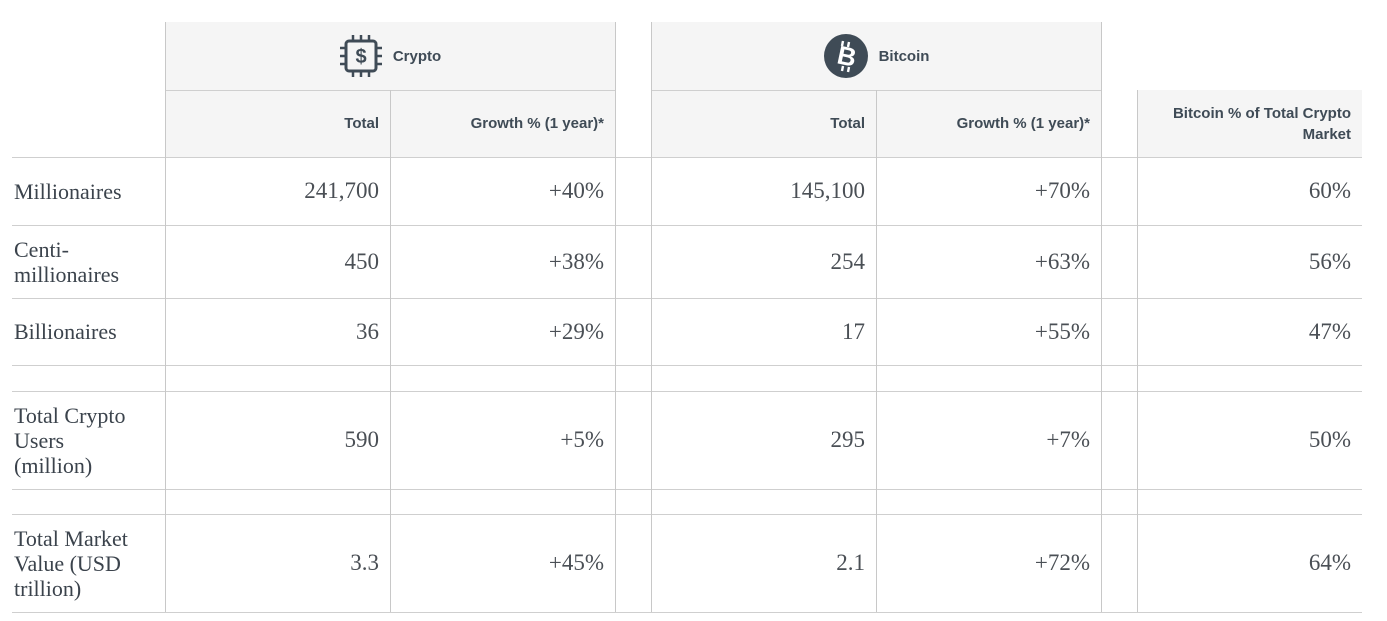  I want to click on col-crypto-growth: Growth % (1 year)*, so click(537, 123).